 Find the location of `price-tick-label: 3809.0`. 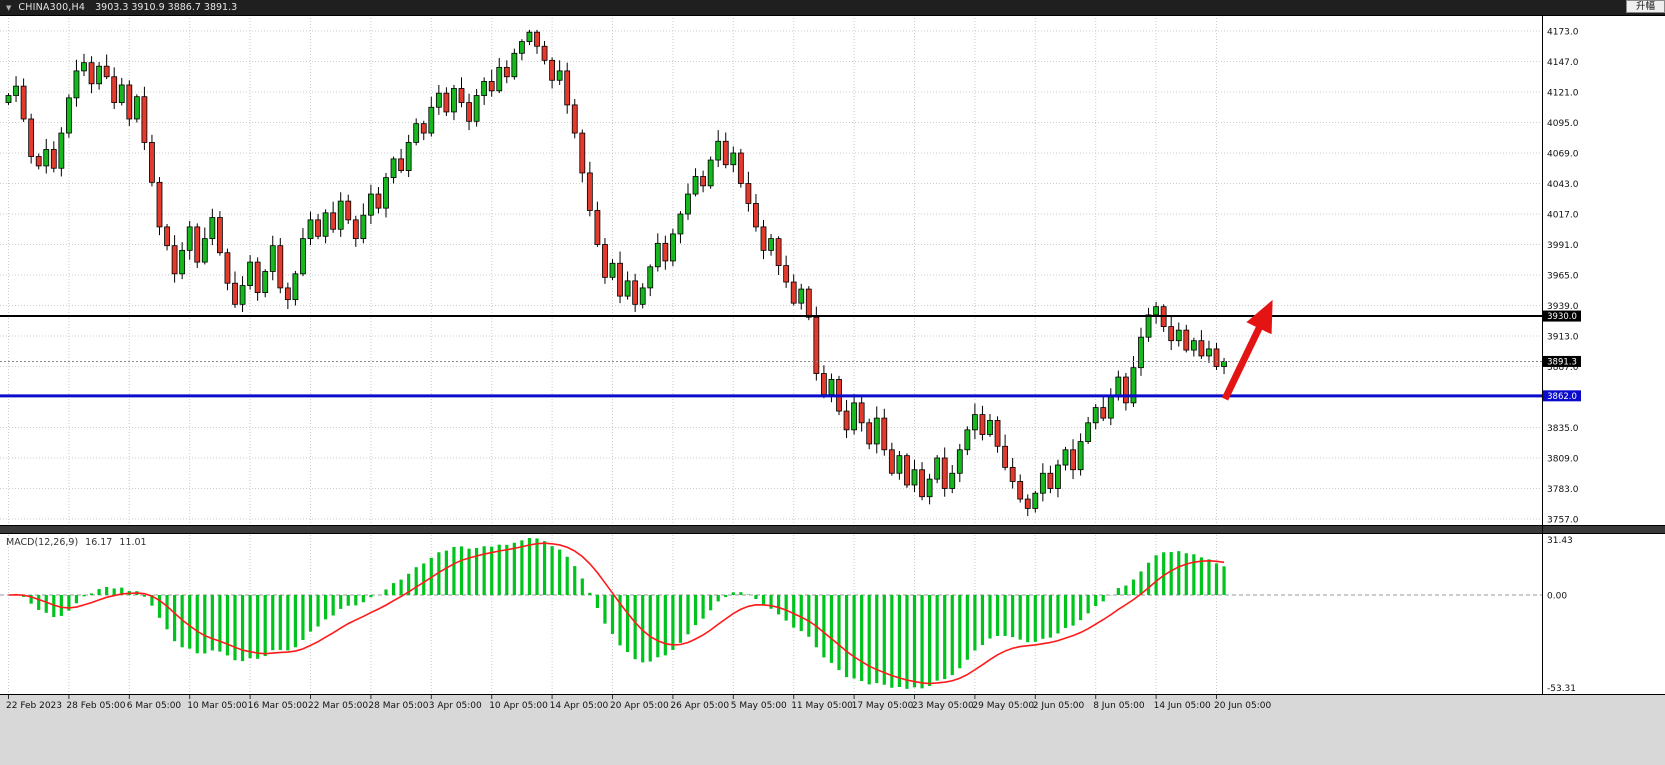

price-tick-label: 3809.0 is located at coordinates (1563, 460).